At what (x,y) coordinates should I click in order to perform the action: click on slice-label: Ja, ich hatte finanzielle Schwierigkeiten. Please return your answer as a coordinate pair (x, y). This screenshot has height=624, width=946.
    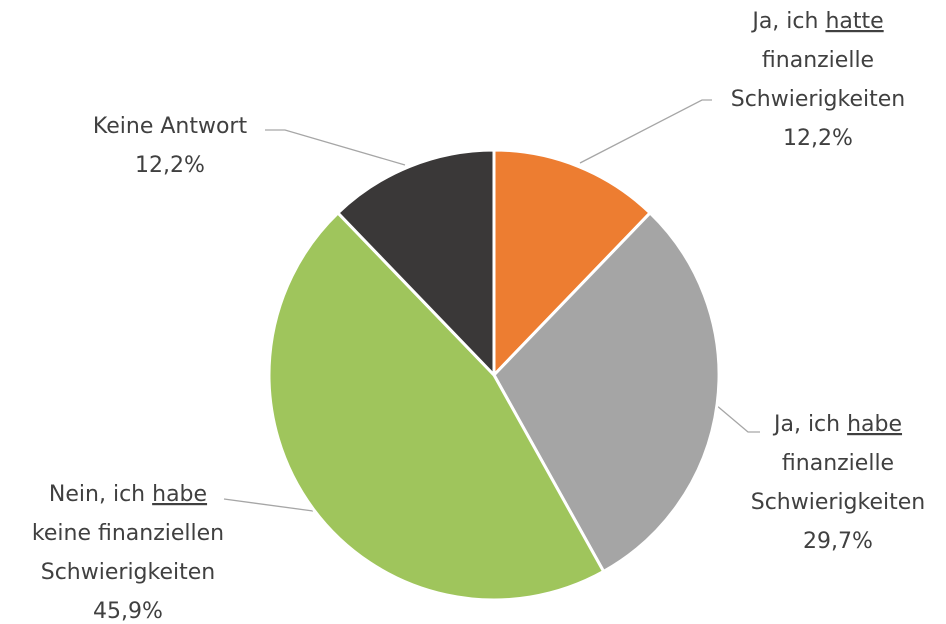
    Looking at the image, I should click on (818, 60).